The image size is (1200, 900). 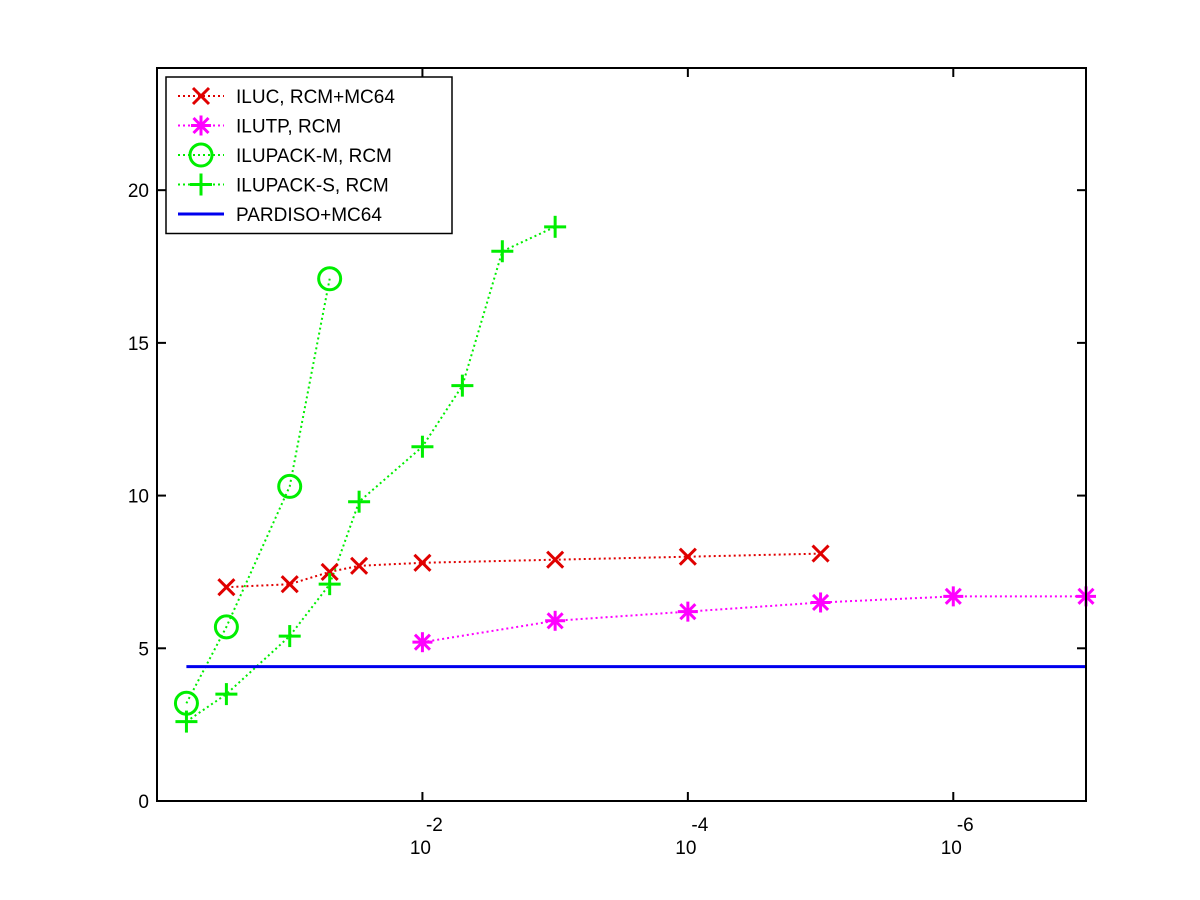 I want to click on x-tick-label-exponent: -2, so click(x=434, y=825).